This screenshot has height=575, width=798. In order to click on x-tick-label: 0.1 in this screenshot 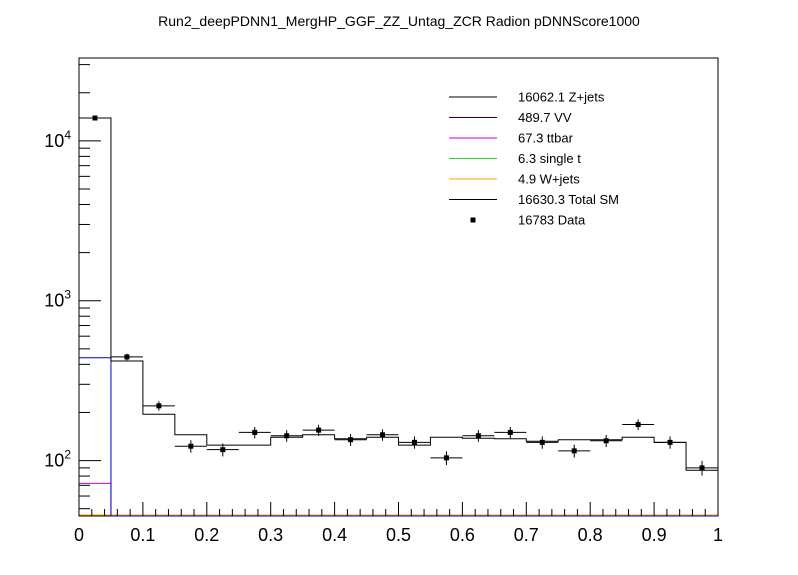, I will do `click(142, 535)`.